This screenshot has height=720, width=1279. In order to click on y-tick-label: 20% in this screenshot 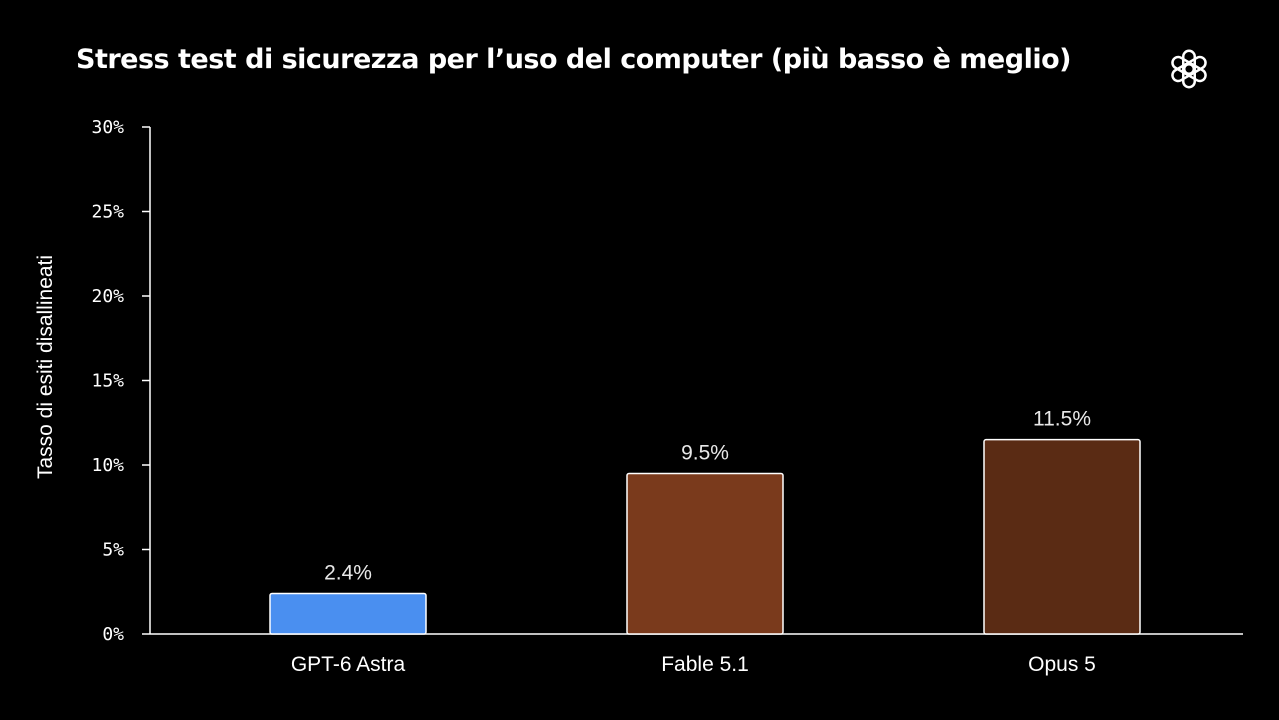, I will do `click(107, 296)`.